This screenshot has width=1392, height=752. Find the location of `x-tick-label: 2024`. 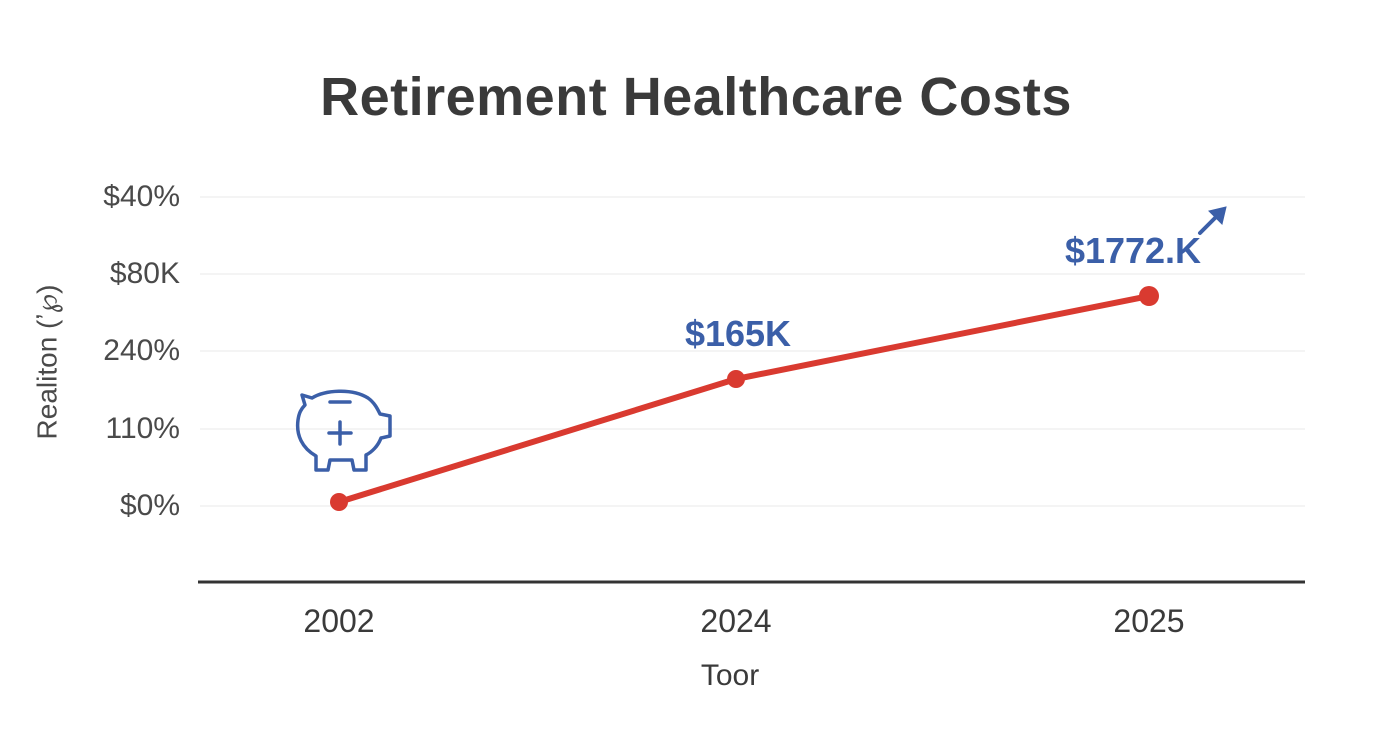

x-tick-label: 2024 is located at coordinates (736, 621).